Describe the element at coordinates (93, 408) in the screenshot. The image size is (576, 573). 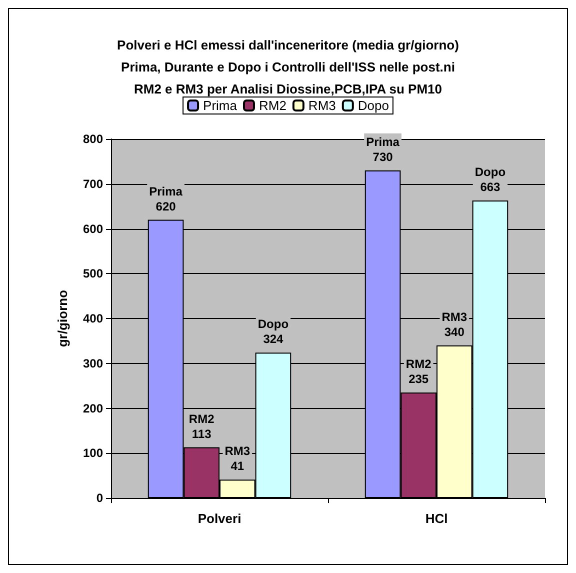
I see `y-tick-label: 200` at that location.